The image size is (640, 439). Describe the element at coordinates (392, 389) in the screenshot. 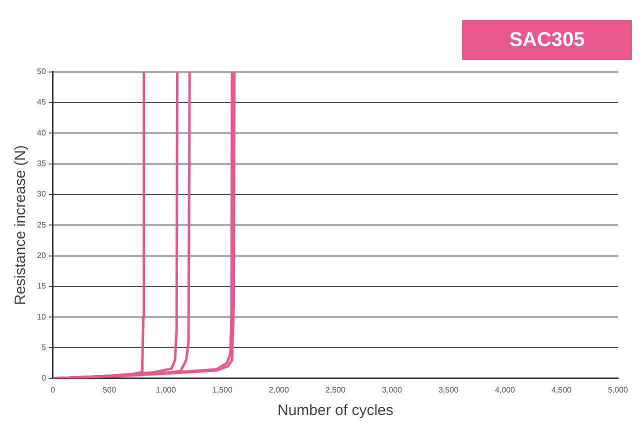

I see `x-tick-label: 3,000` at that location.